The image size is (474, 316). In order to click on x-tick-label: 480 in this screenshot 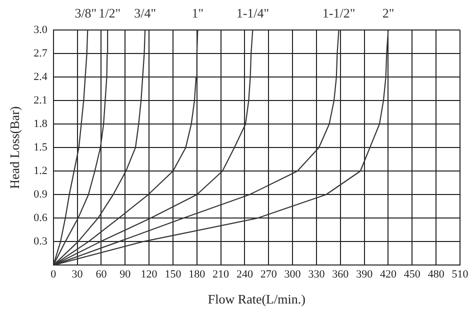, I will do `click(436, 274)`.